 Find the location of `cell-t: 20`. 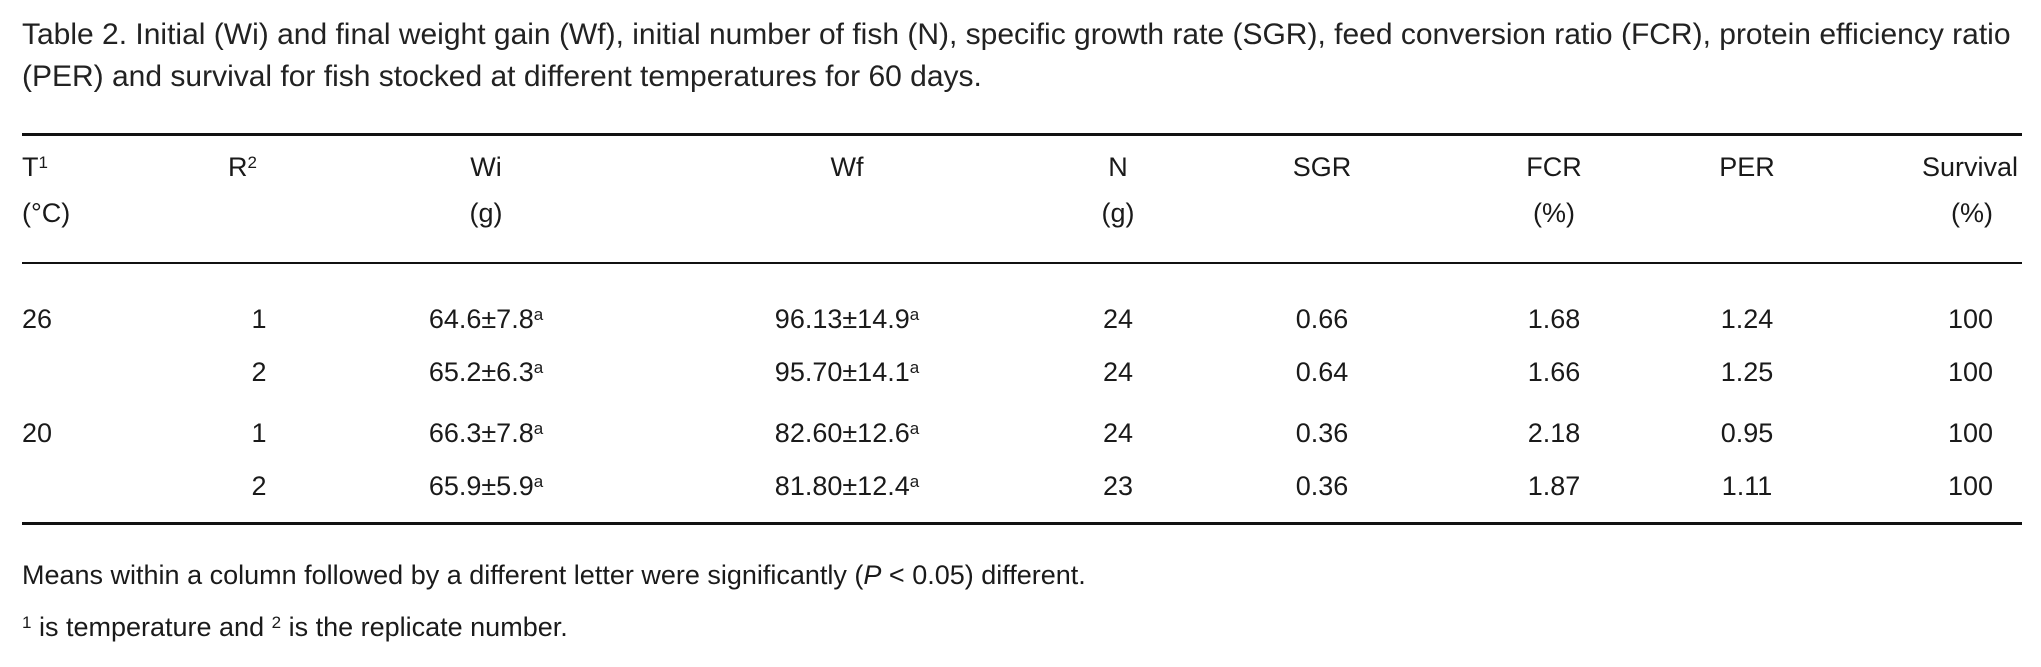

cell-t: 20 is located at coordinates (37, 433).